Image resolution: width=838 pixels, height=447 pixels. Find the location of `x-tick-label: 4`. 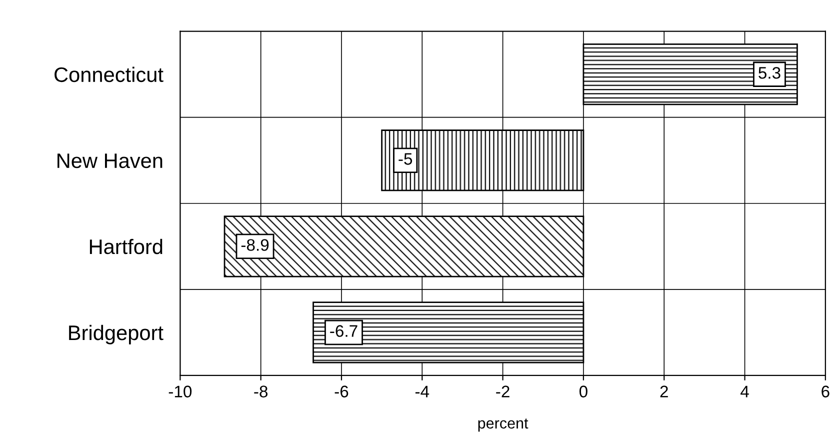

x-tick-label: 4 is located at coordinates (744, 392).